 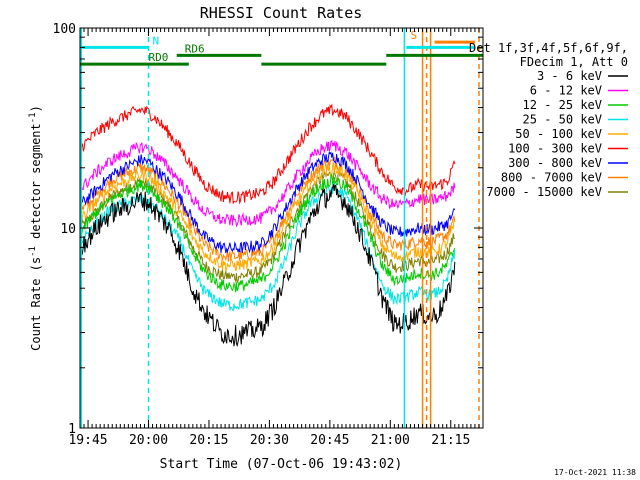 I want to click on x-tick-label-5: 21:00, so click(x=390, y=440).